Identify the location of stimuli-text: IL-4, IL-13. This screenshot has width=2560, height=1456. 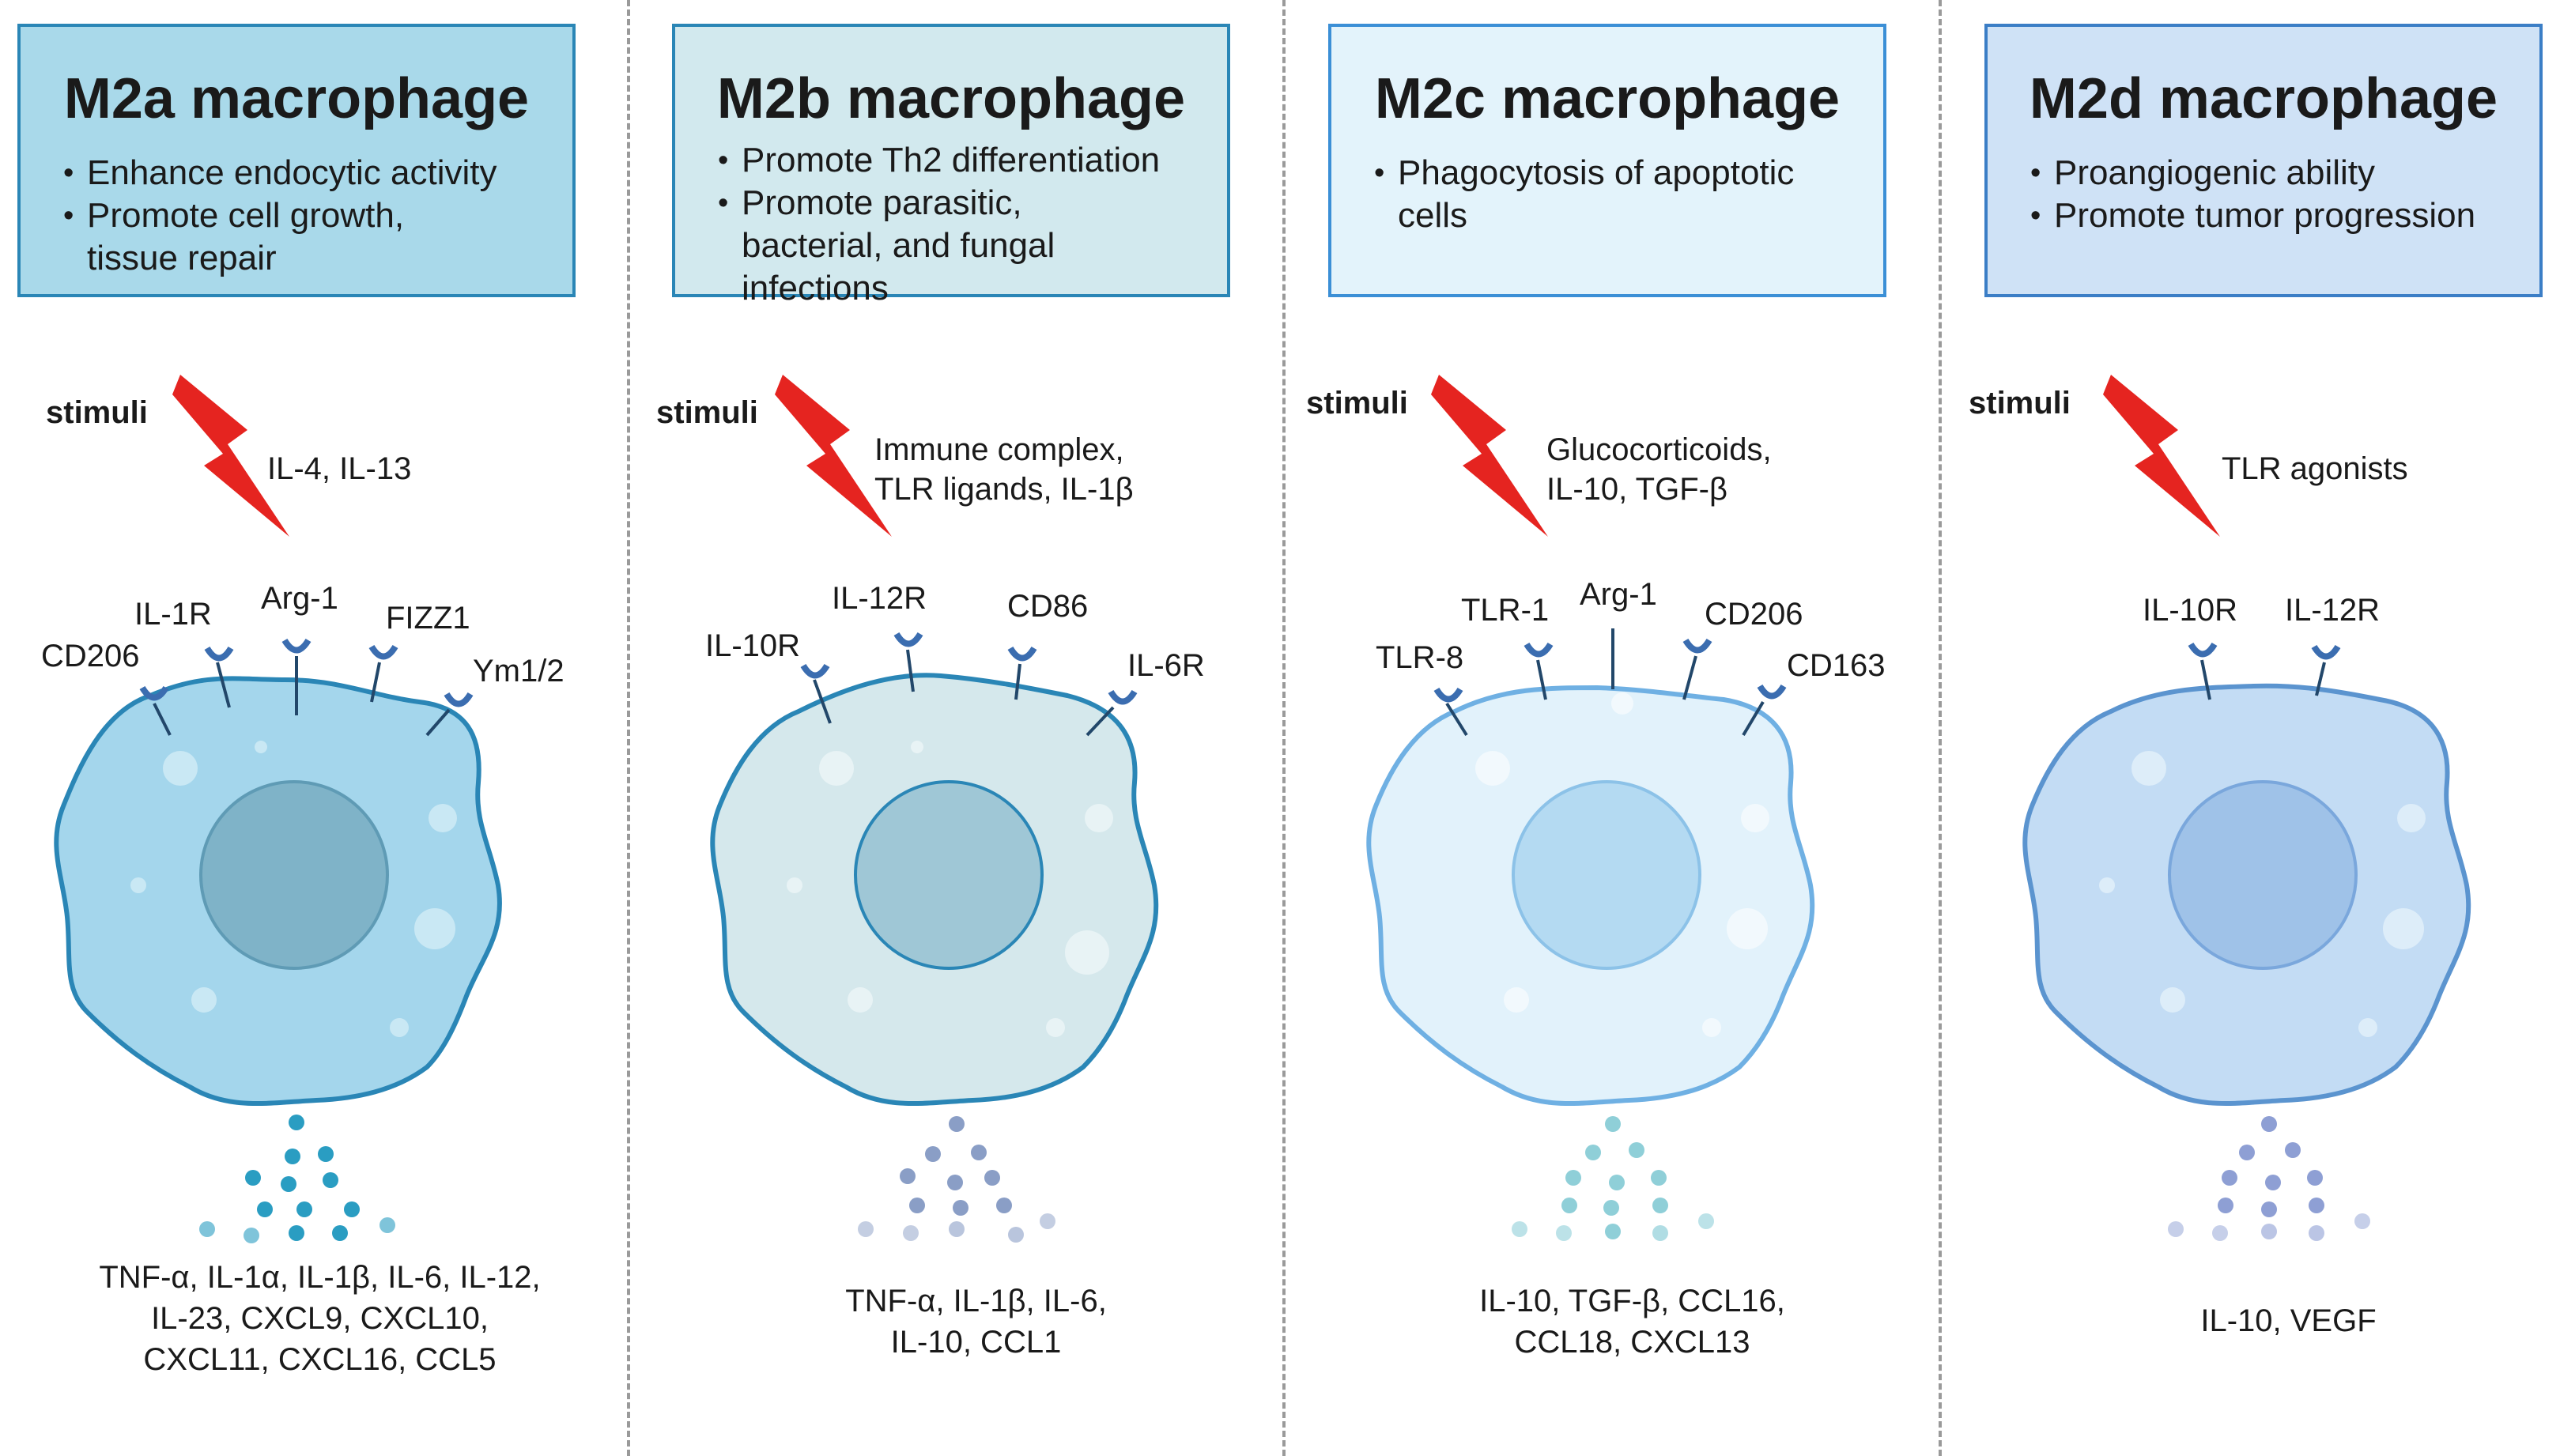
(339, 468).